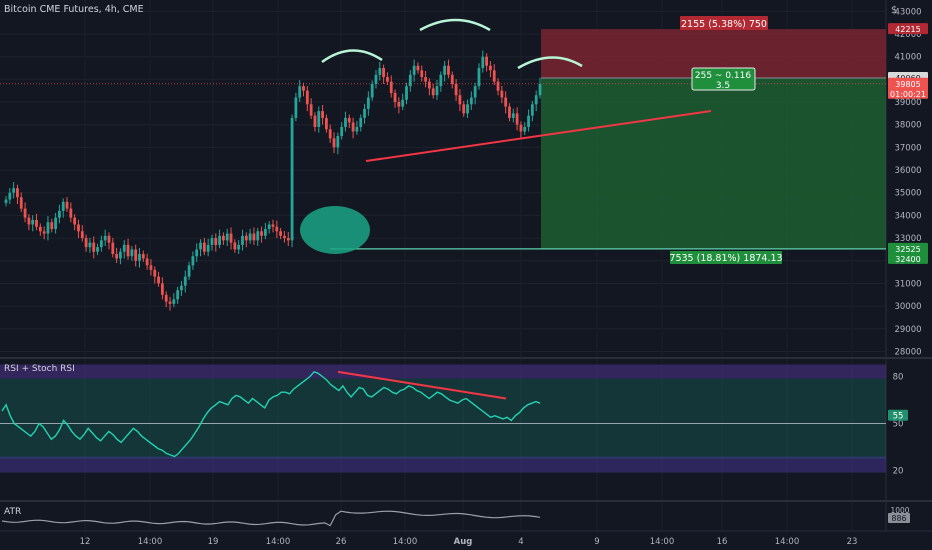  I want to click on y-tick-label: 30000, so click(907, 307).